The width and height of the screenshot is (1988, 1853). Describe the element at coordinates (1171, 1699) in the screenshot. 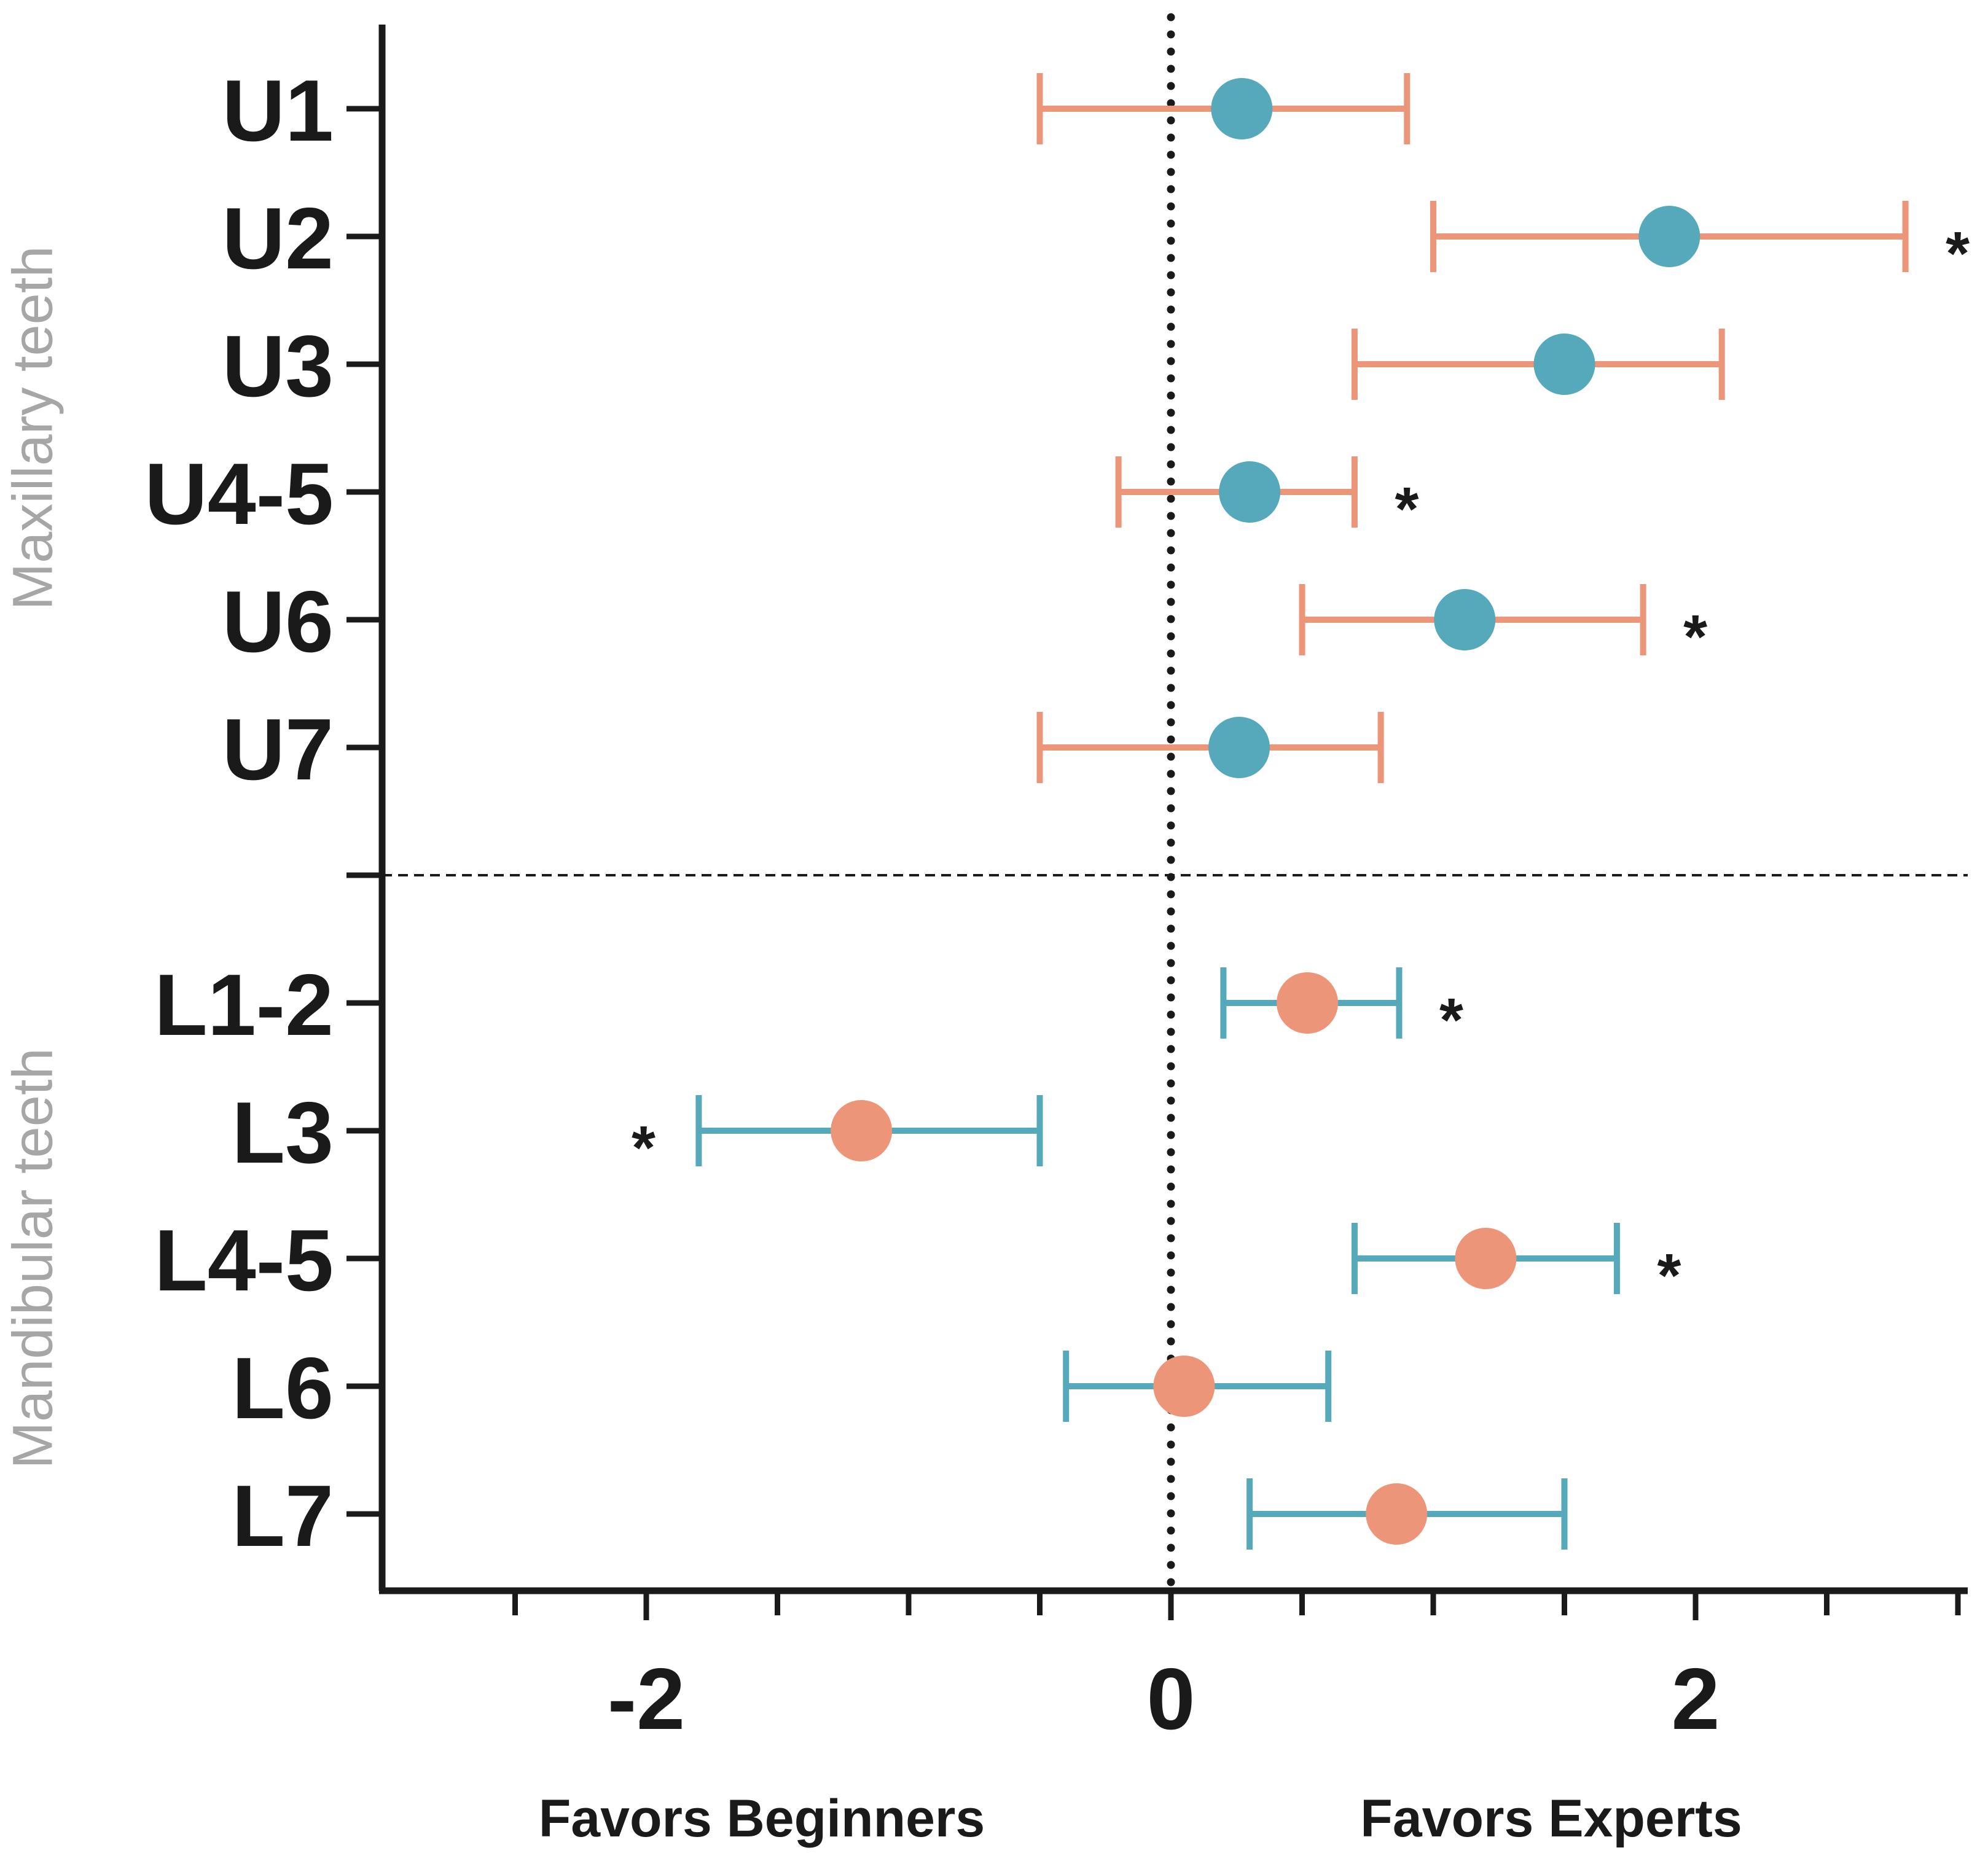

I see `x-tick-label: 0` at that location.